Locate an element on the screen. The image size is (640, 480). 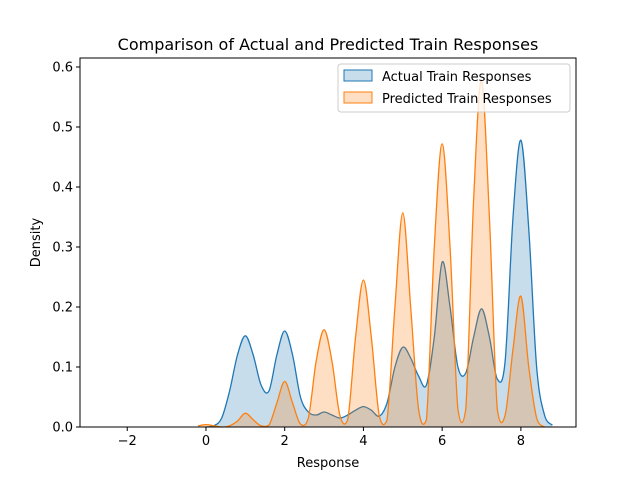
y-tick-label: 0.2 is located at coordinates (62, 308).